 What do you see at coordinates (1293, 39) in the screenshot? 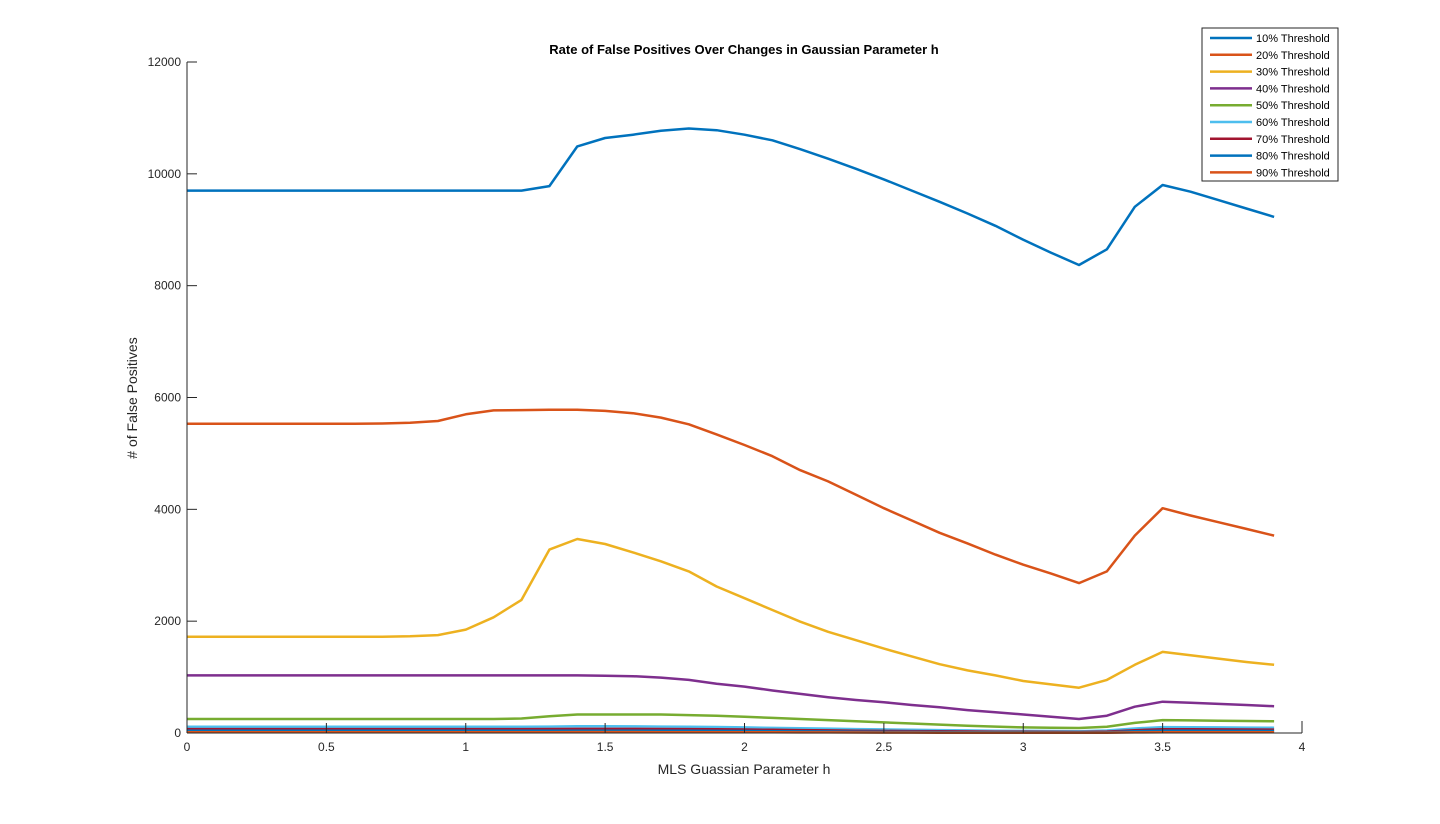
I see `legend-label: 10% Threshold` at bounding box center [1293, 39].